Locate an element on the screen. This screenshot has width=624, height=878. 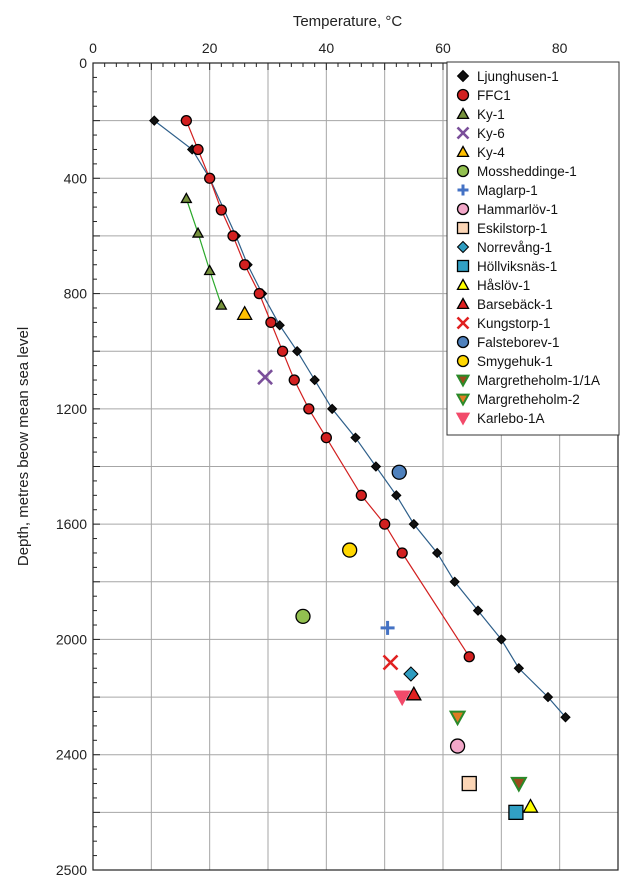
legend-label-maglarp-1: Maglarp-1 is located at coordinates (507, 190).